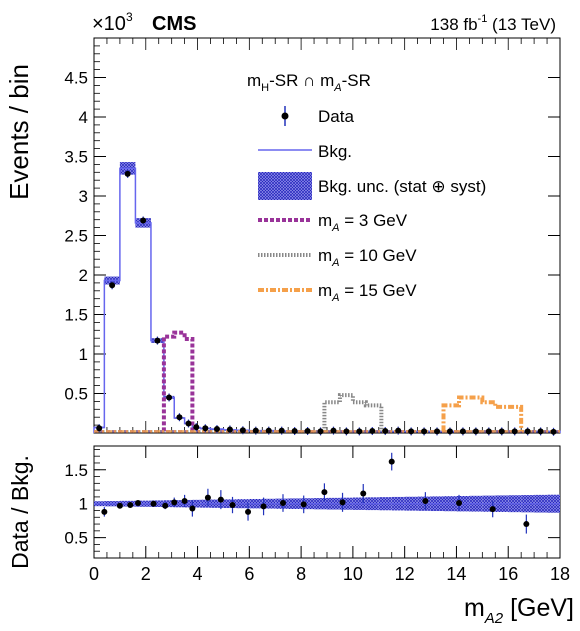 The height and width of the screenshot is (631, 580). What do you see at coordinates (146, 574) in the screenshot?
I see `ratio-xtick-label: 2` at bounding box center [146, 574].